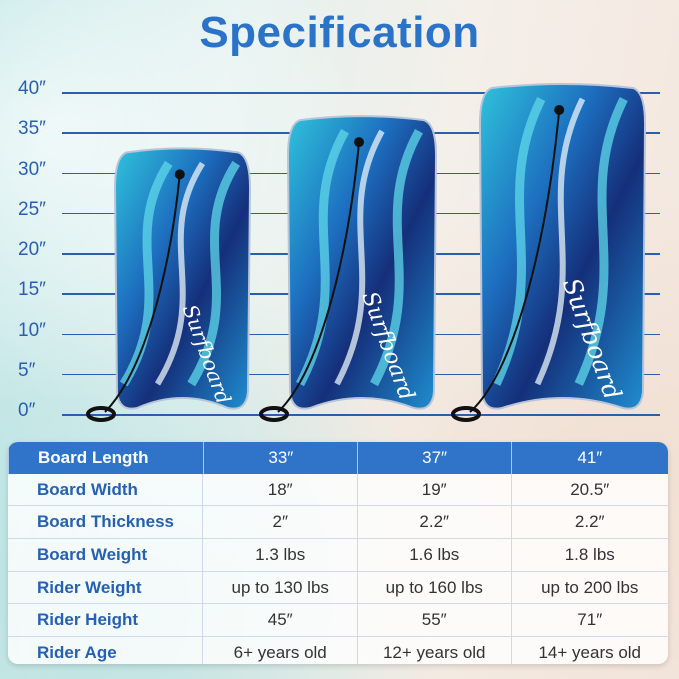 This screenshot has height=679, width=679. I want to click on table-cell: 18″, so click(279, 489).